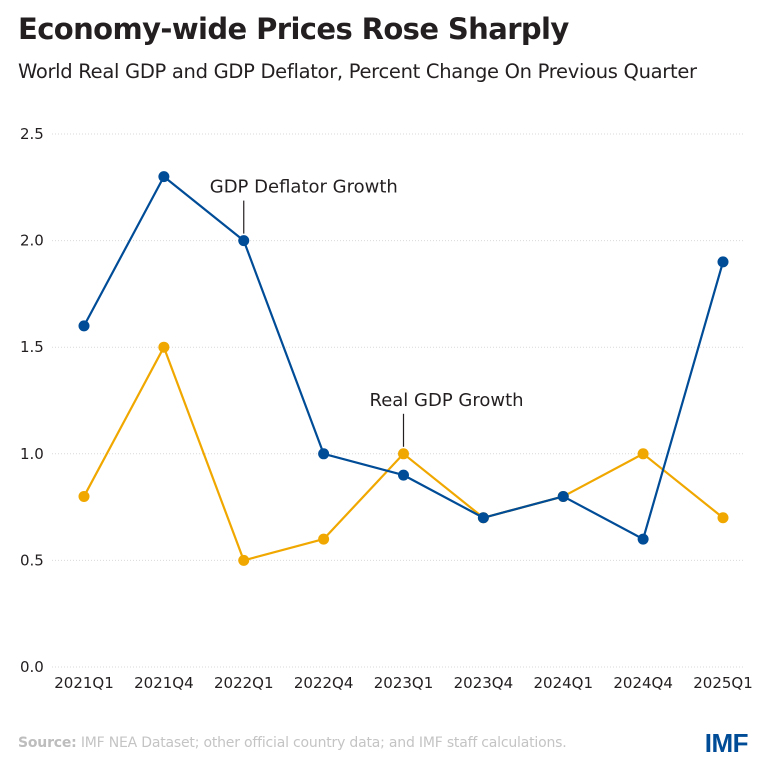 This screenshot has width=770, height=767. What do you see at coordinates (723, 683) in the screenshot?
I see `x-tick-label: 2025Q1` at bounding box center [723, 683].